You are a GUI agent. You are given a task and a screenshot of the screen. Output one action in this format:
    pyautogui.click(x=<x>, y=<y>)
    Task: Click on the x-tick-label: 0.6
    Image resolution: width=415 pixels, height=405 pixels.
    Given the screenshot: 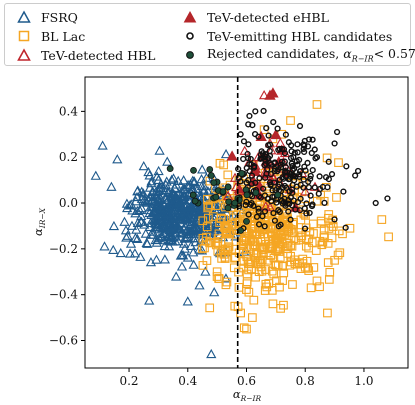 What is the action you would take?
    pyautogui.click(x=246, y=381)
    